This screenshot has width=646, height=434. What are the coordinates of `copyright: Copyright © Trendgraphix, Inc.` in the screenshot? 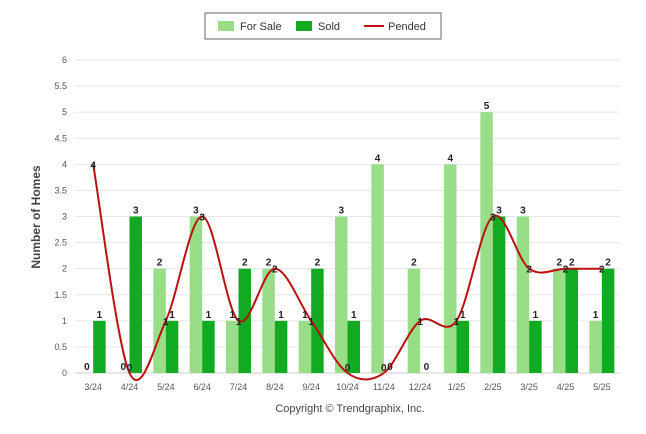 It's located at (349, 409).